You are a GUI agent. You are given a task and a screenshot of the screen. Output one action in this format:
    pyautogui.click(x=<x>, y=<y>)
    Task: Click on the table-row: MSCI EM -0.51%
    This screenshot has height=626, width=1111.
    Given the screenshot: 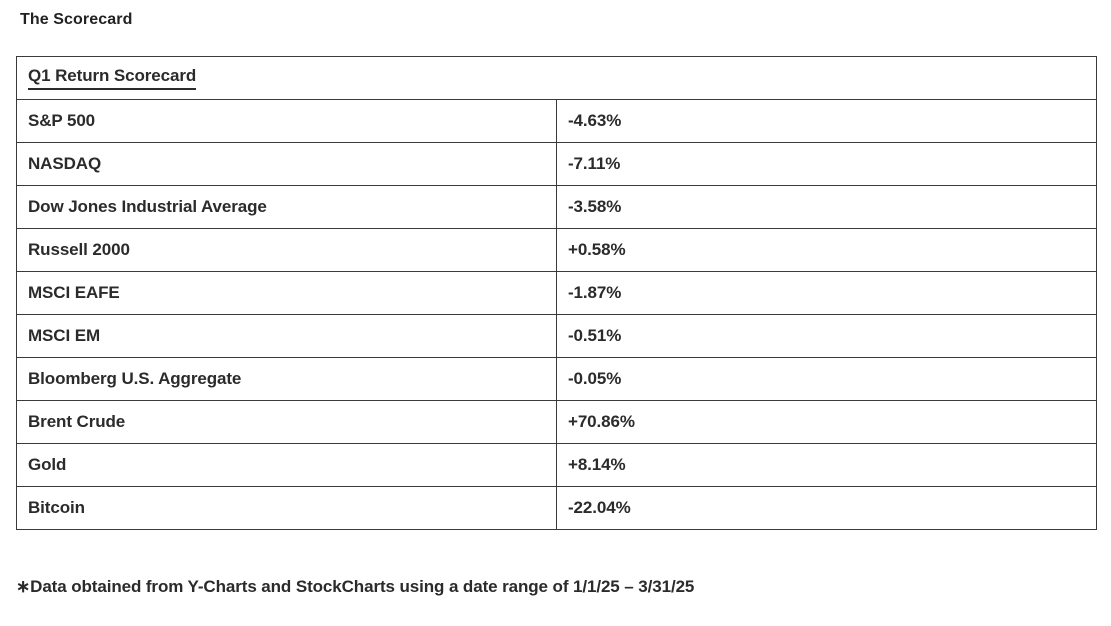 What is the action you would take?
    pyautogui.click(x=557, y=336)
    